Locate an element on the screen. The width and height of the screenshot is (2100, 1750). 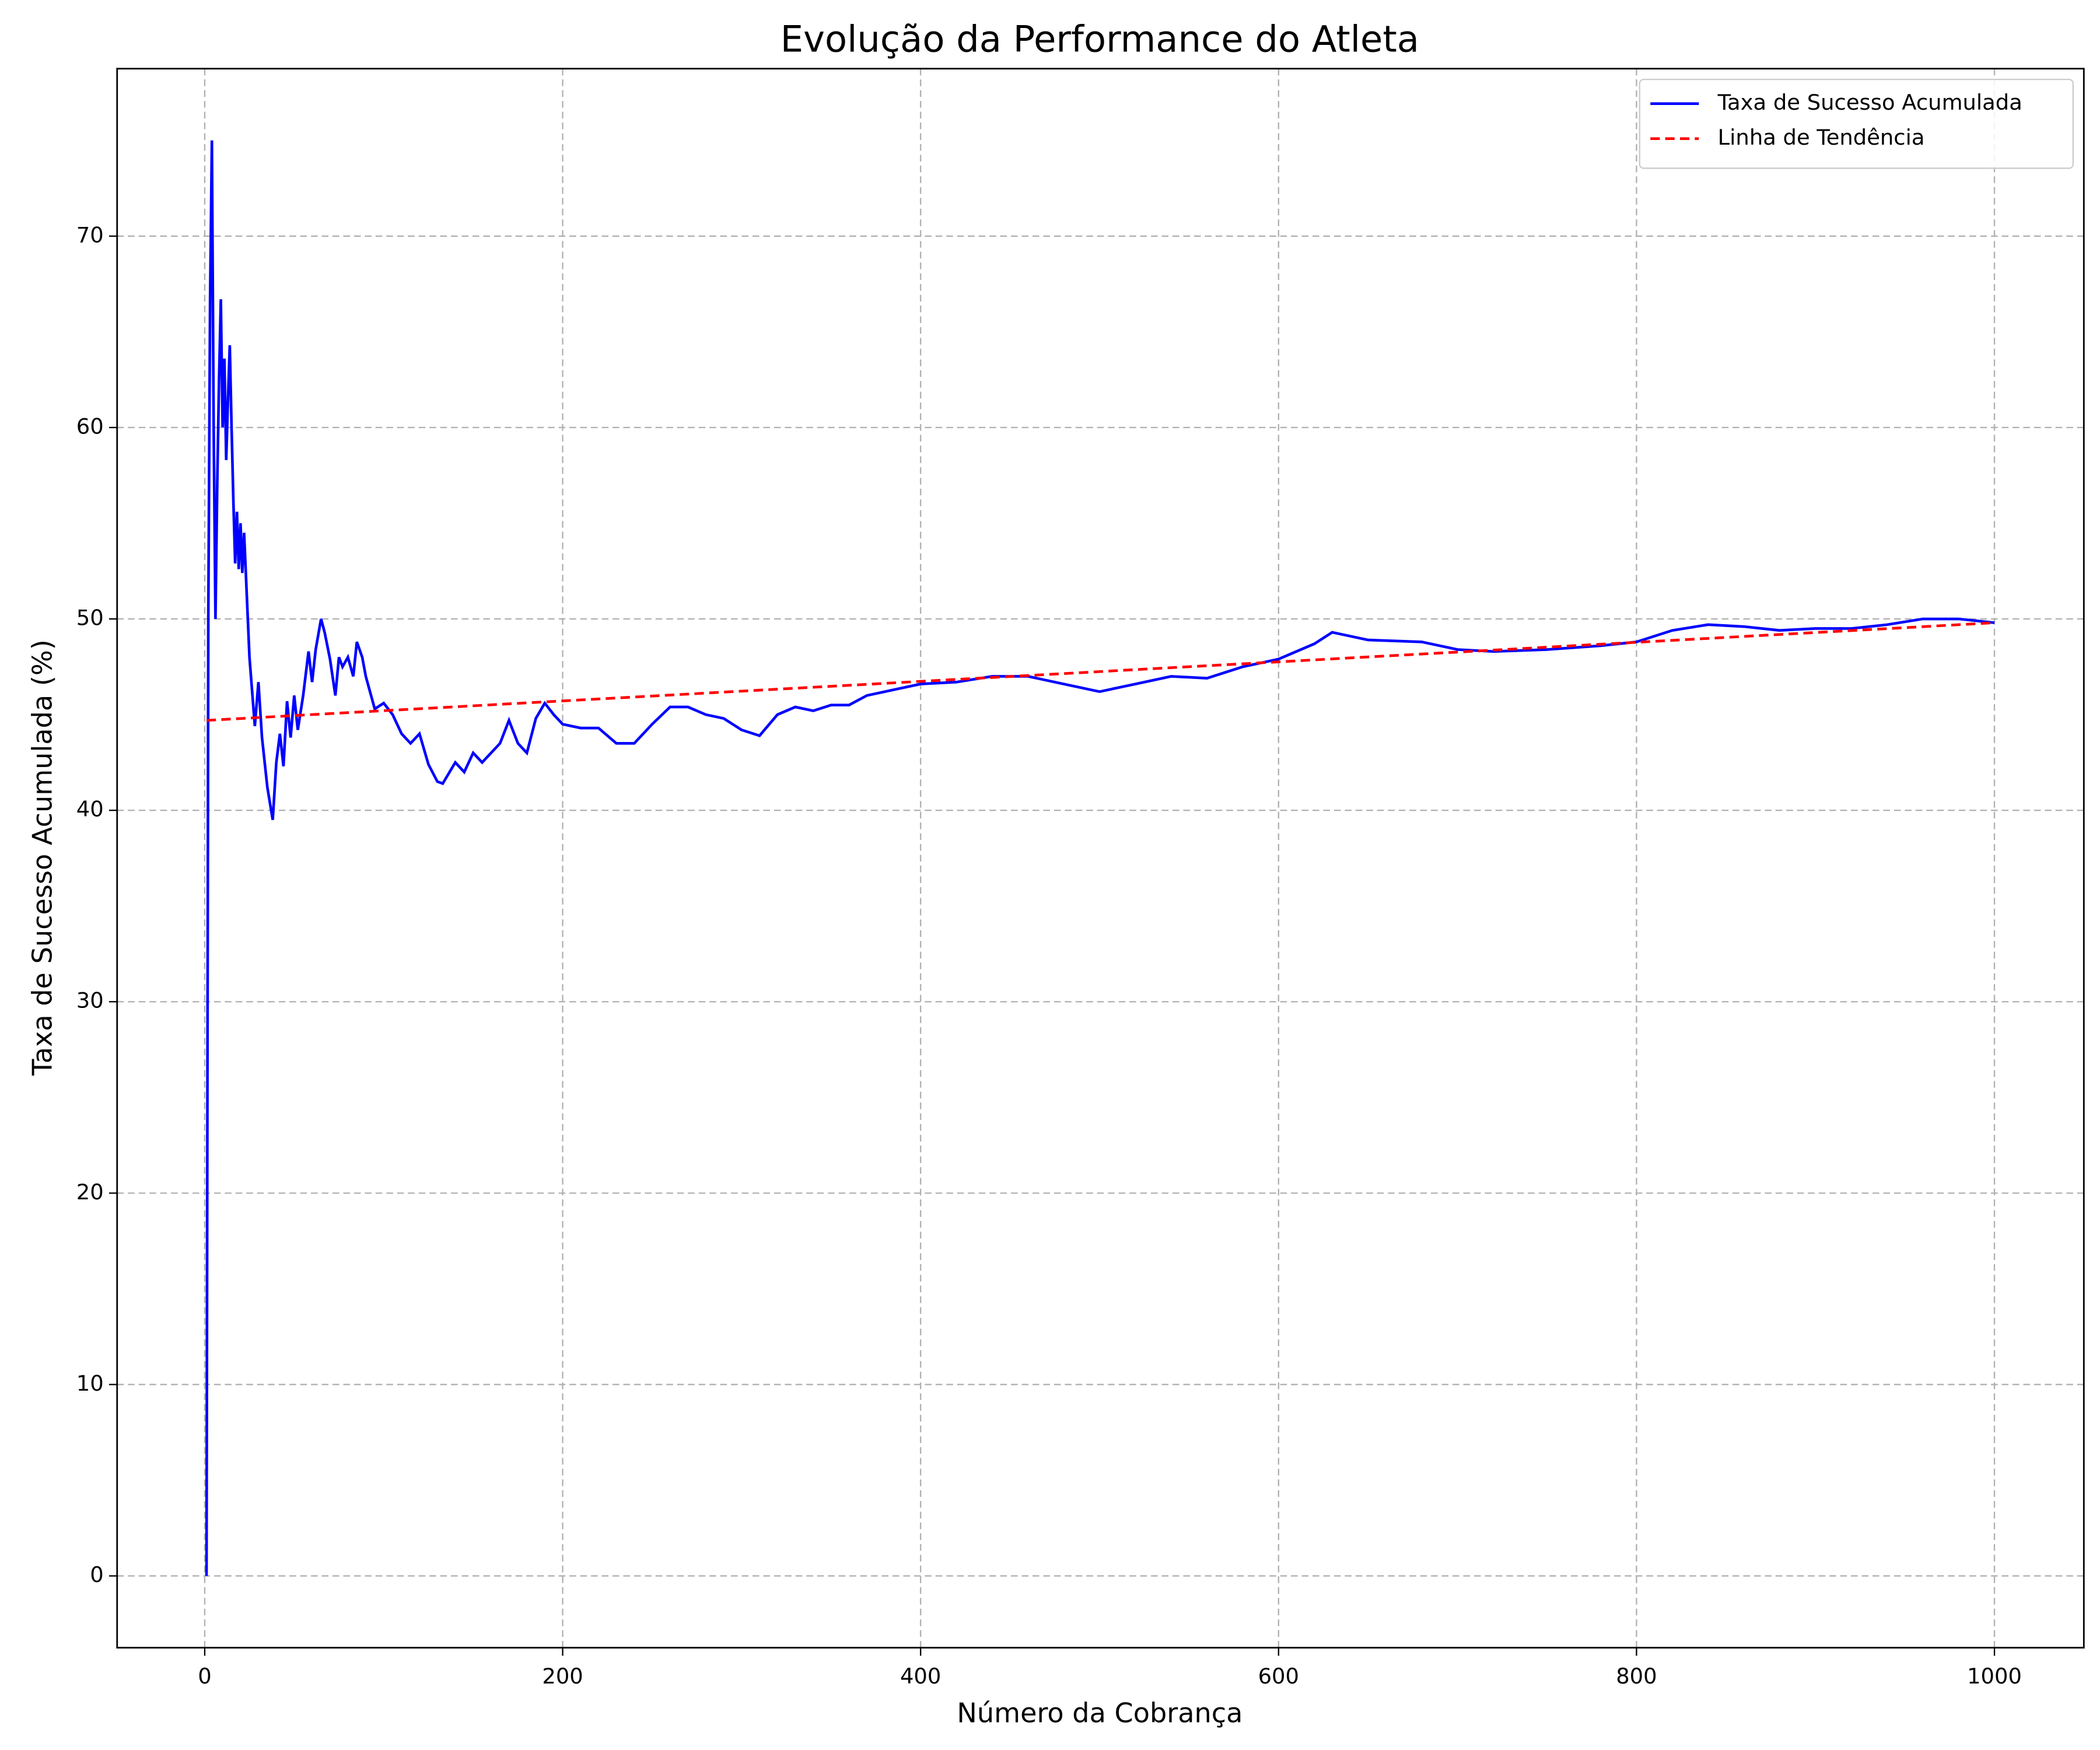
chart-title: Evolução da Performance do Atleta is located at coordinates (1099, 39).